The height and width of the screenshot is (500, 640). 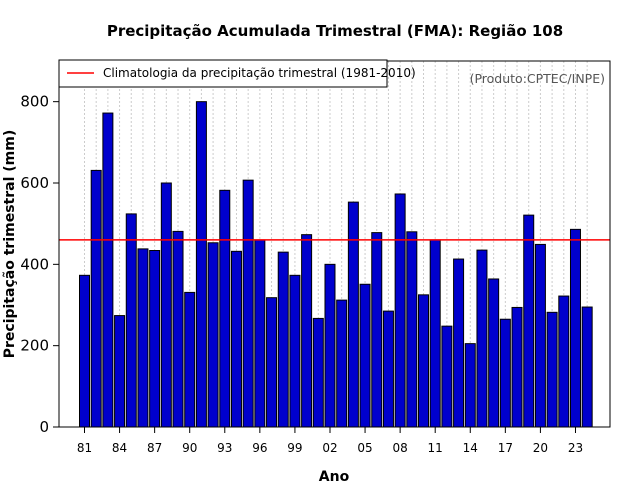 What do you see at coordinates (119, 448) in the screenshot?
I see `x-tick-label: 84` at bounding box center [119, 448].